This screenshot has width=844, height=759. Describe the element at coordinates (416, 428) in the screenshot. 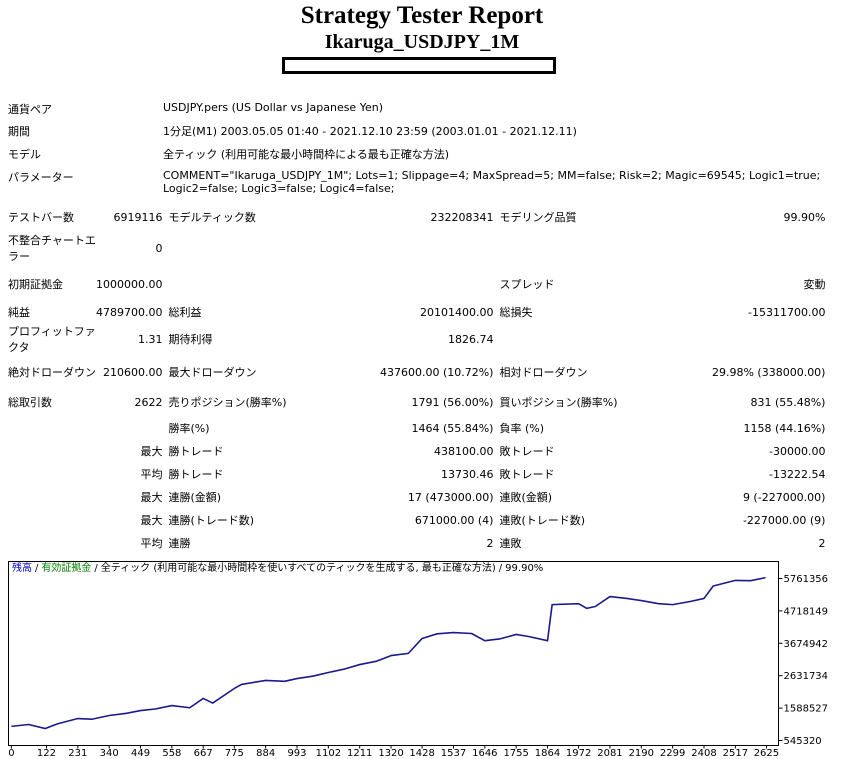

I see `stats-row: 勝率(%) 1464 (55.84%) 負率 (%) 1158 (44.16%)` at that location.